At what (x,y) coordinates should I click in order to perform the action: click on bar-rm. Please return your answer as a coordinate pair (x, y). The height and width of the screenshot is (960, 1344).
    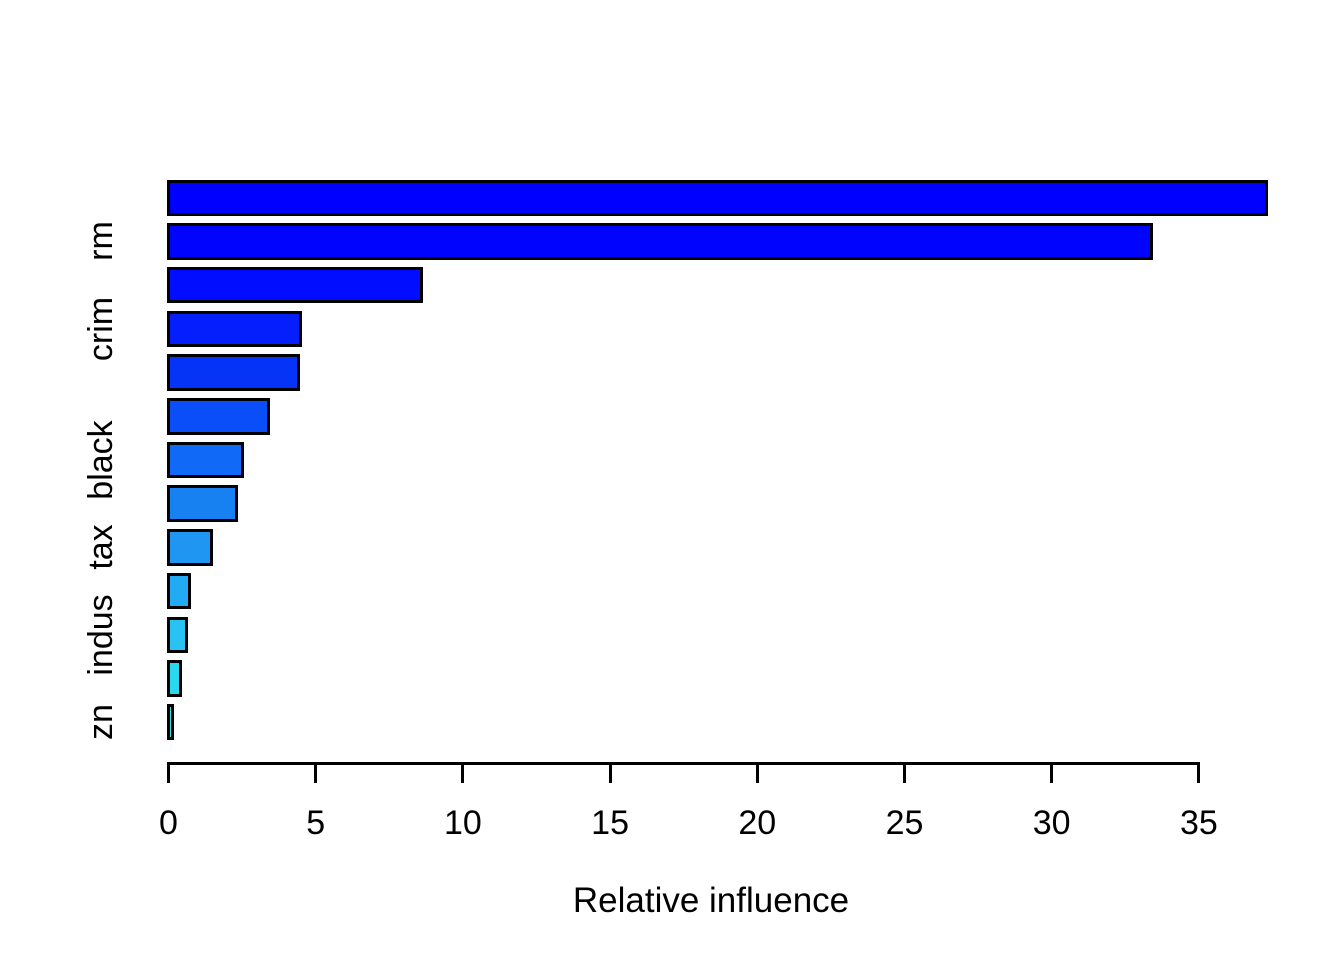
    Looking at the image, I should click on (660, 241).